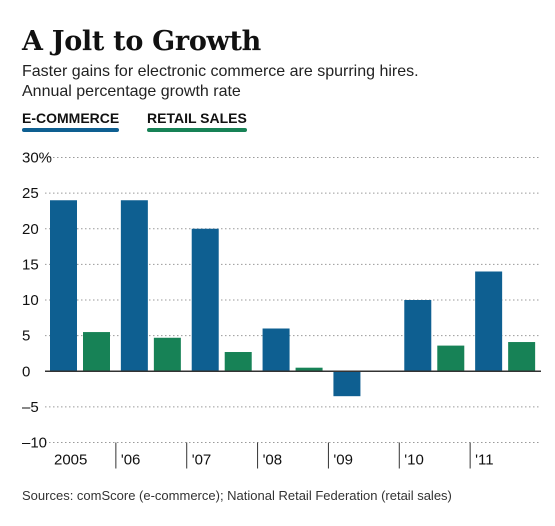  Describe the element at coordinates (197, 130) in the screenshot. I see `legend-swatch-retail-sales` at that location.